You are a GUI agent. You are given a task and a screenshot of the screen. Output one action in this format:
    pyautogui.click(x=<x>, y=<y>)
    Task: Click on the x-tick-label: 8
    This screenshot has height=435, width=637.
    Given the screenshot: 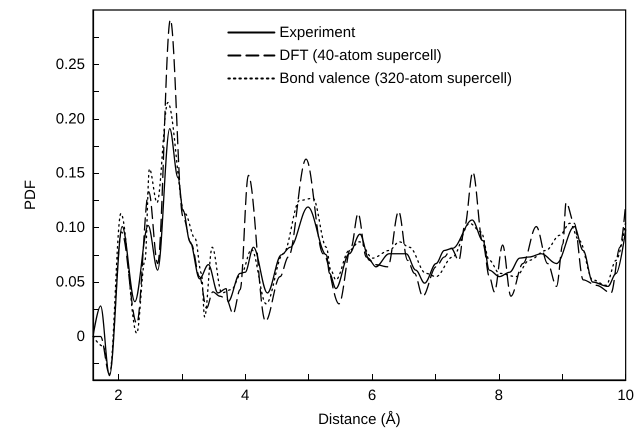 What is the action you would take?
    pyautogui.click(x=499, y=395)
    